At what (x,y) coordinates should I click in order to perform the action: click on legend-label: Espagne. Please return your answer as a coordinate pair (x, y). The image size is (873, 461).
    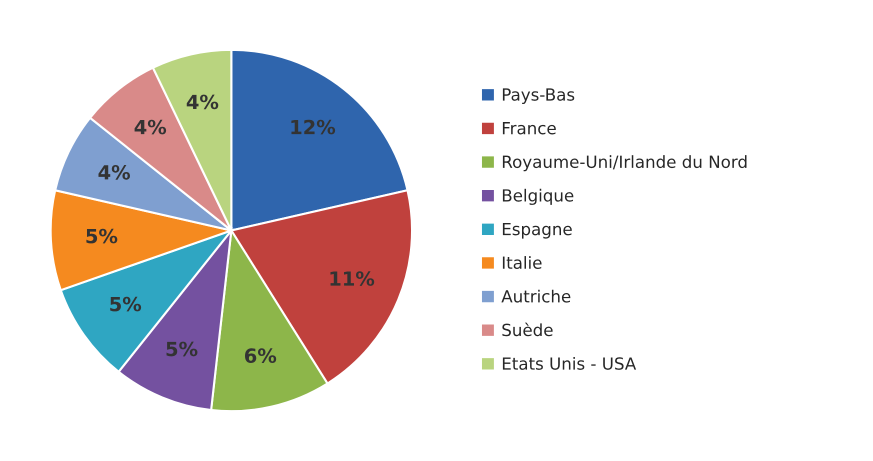
    Looking at the image, I should click on (537, 230).